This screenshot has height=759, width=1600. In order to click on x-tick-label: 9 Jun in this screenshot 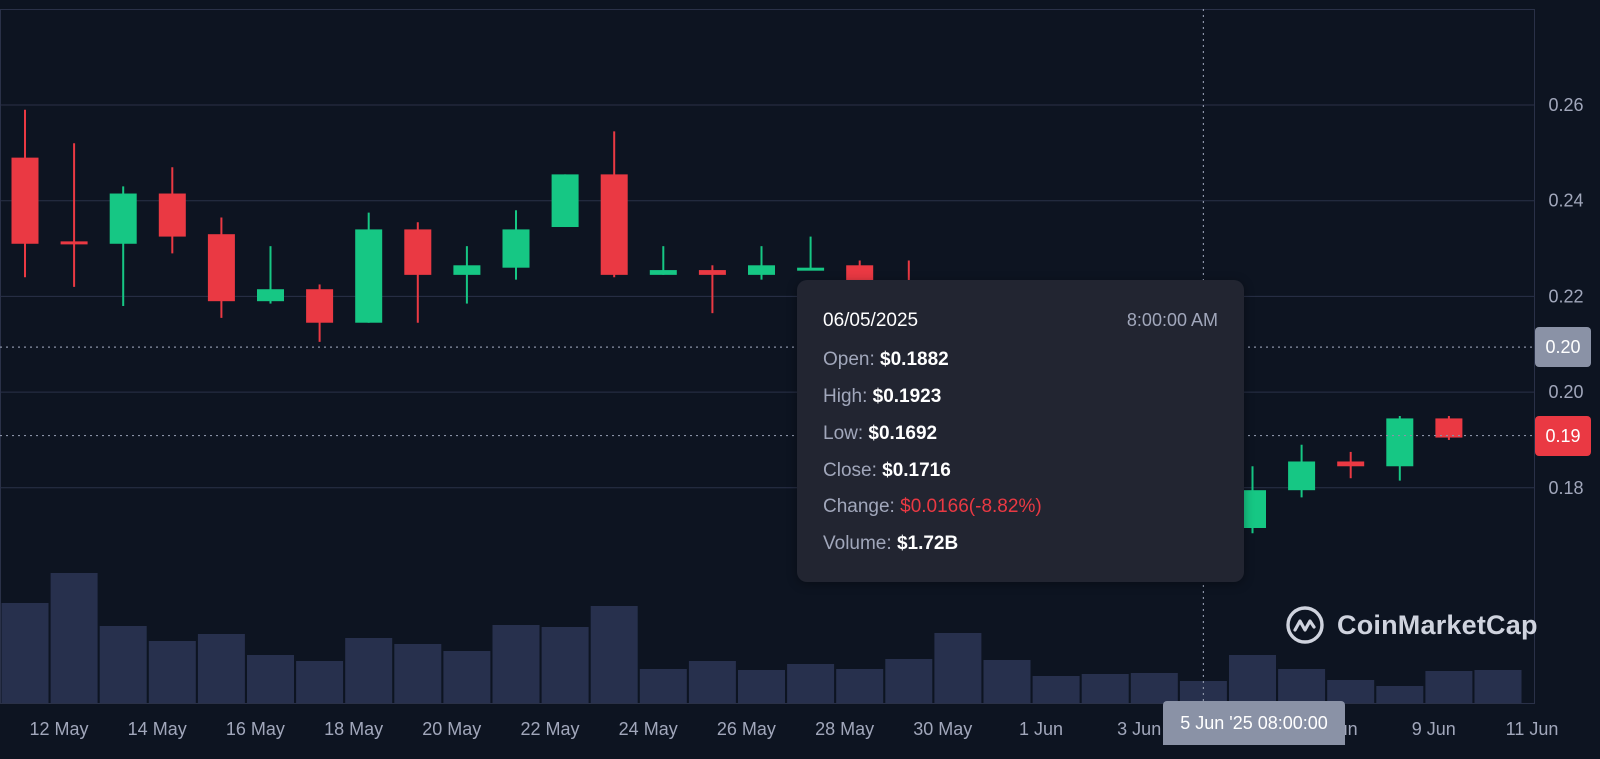, I will do `click(1434, 729)`.